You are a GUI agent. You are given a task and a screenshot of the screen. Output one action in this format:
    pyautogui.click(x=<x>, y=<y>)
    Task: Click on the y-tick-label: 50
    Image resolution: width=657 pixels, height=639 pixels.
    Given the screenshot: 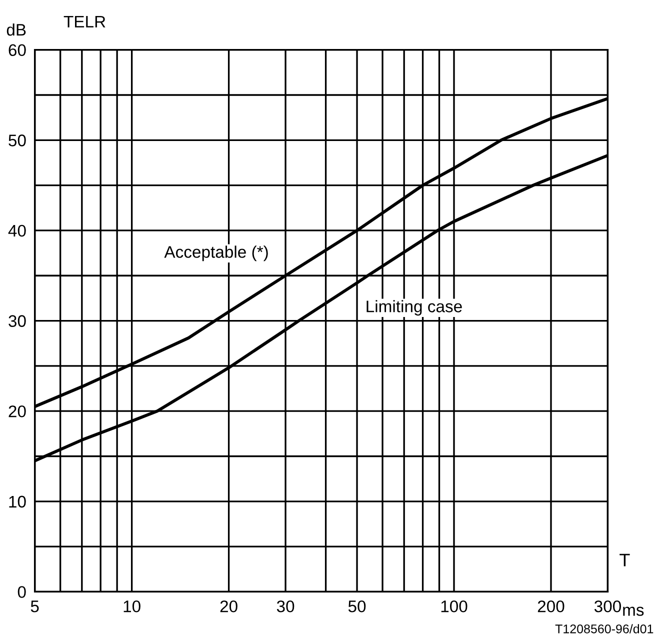 What is the action you would take?
    pyautogui.click(x=17, y=140)
    